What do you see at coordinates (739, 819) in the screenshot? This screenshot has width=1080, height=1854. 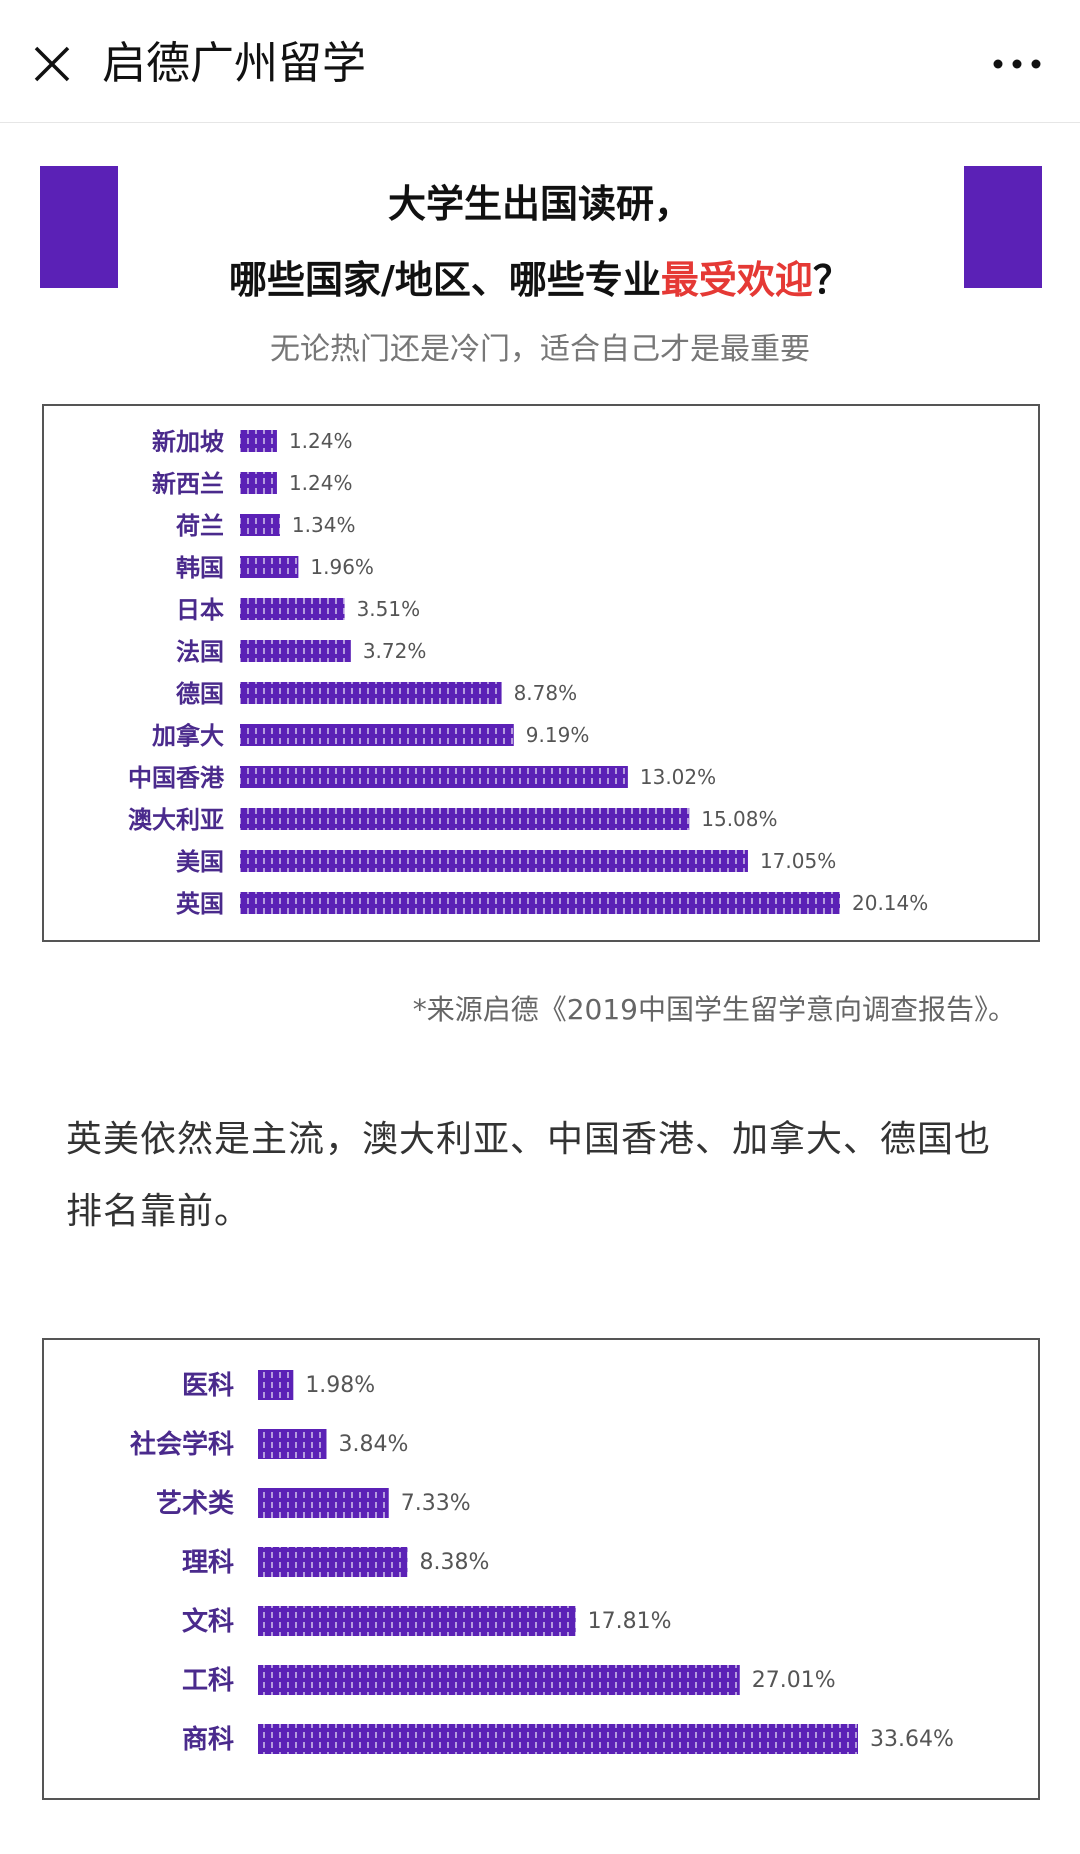 I see `value-label: 15.08%` at bounding box center [739, 819].